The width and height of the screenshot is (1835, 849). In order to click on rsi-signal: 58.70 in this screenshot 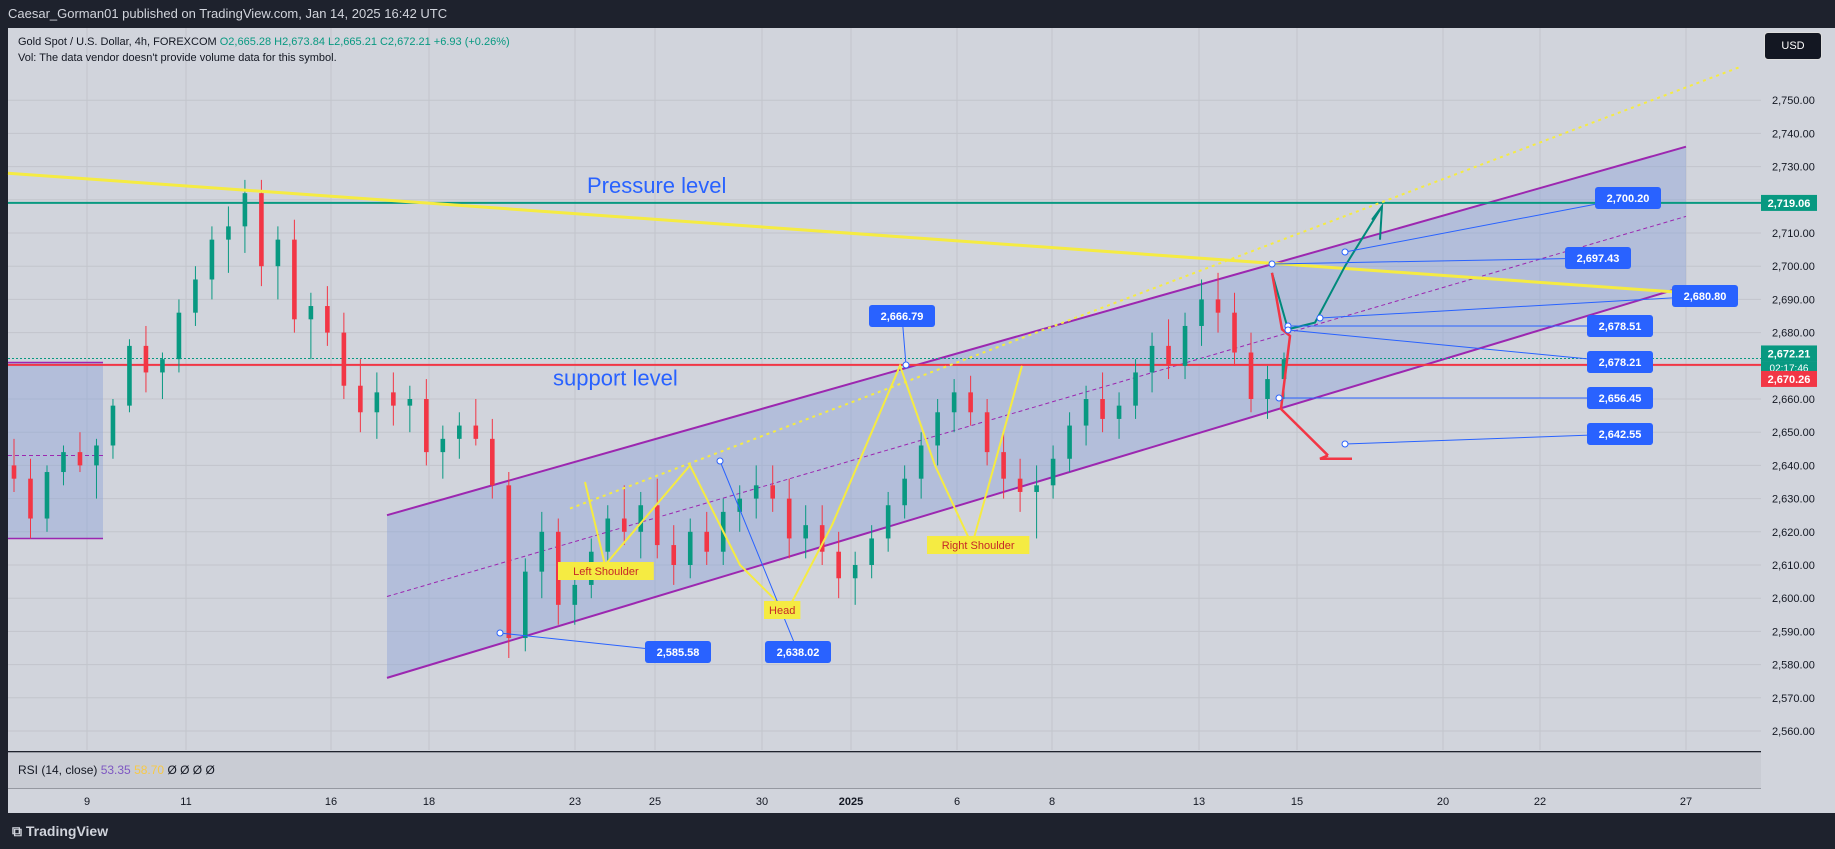, I will do `click(149, 770)`.